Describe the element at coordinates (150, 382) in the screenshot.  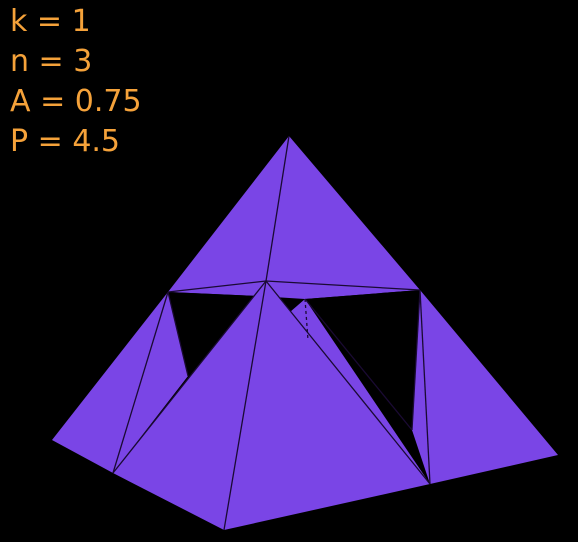
I see `left-tetra-inner-face` at that location.